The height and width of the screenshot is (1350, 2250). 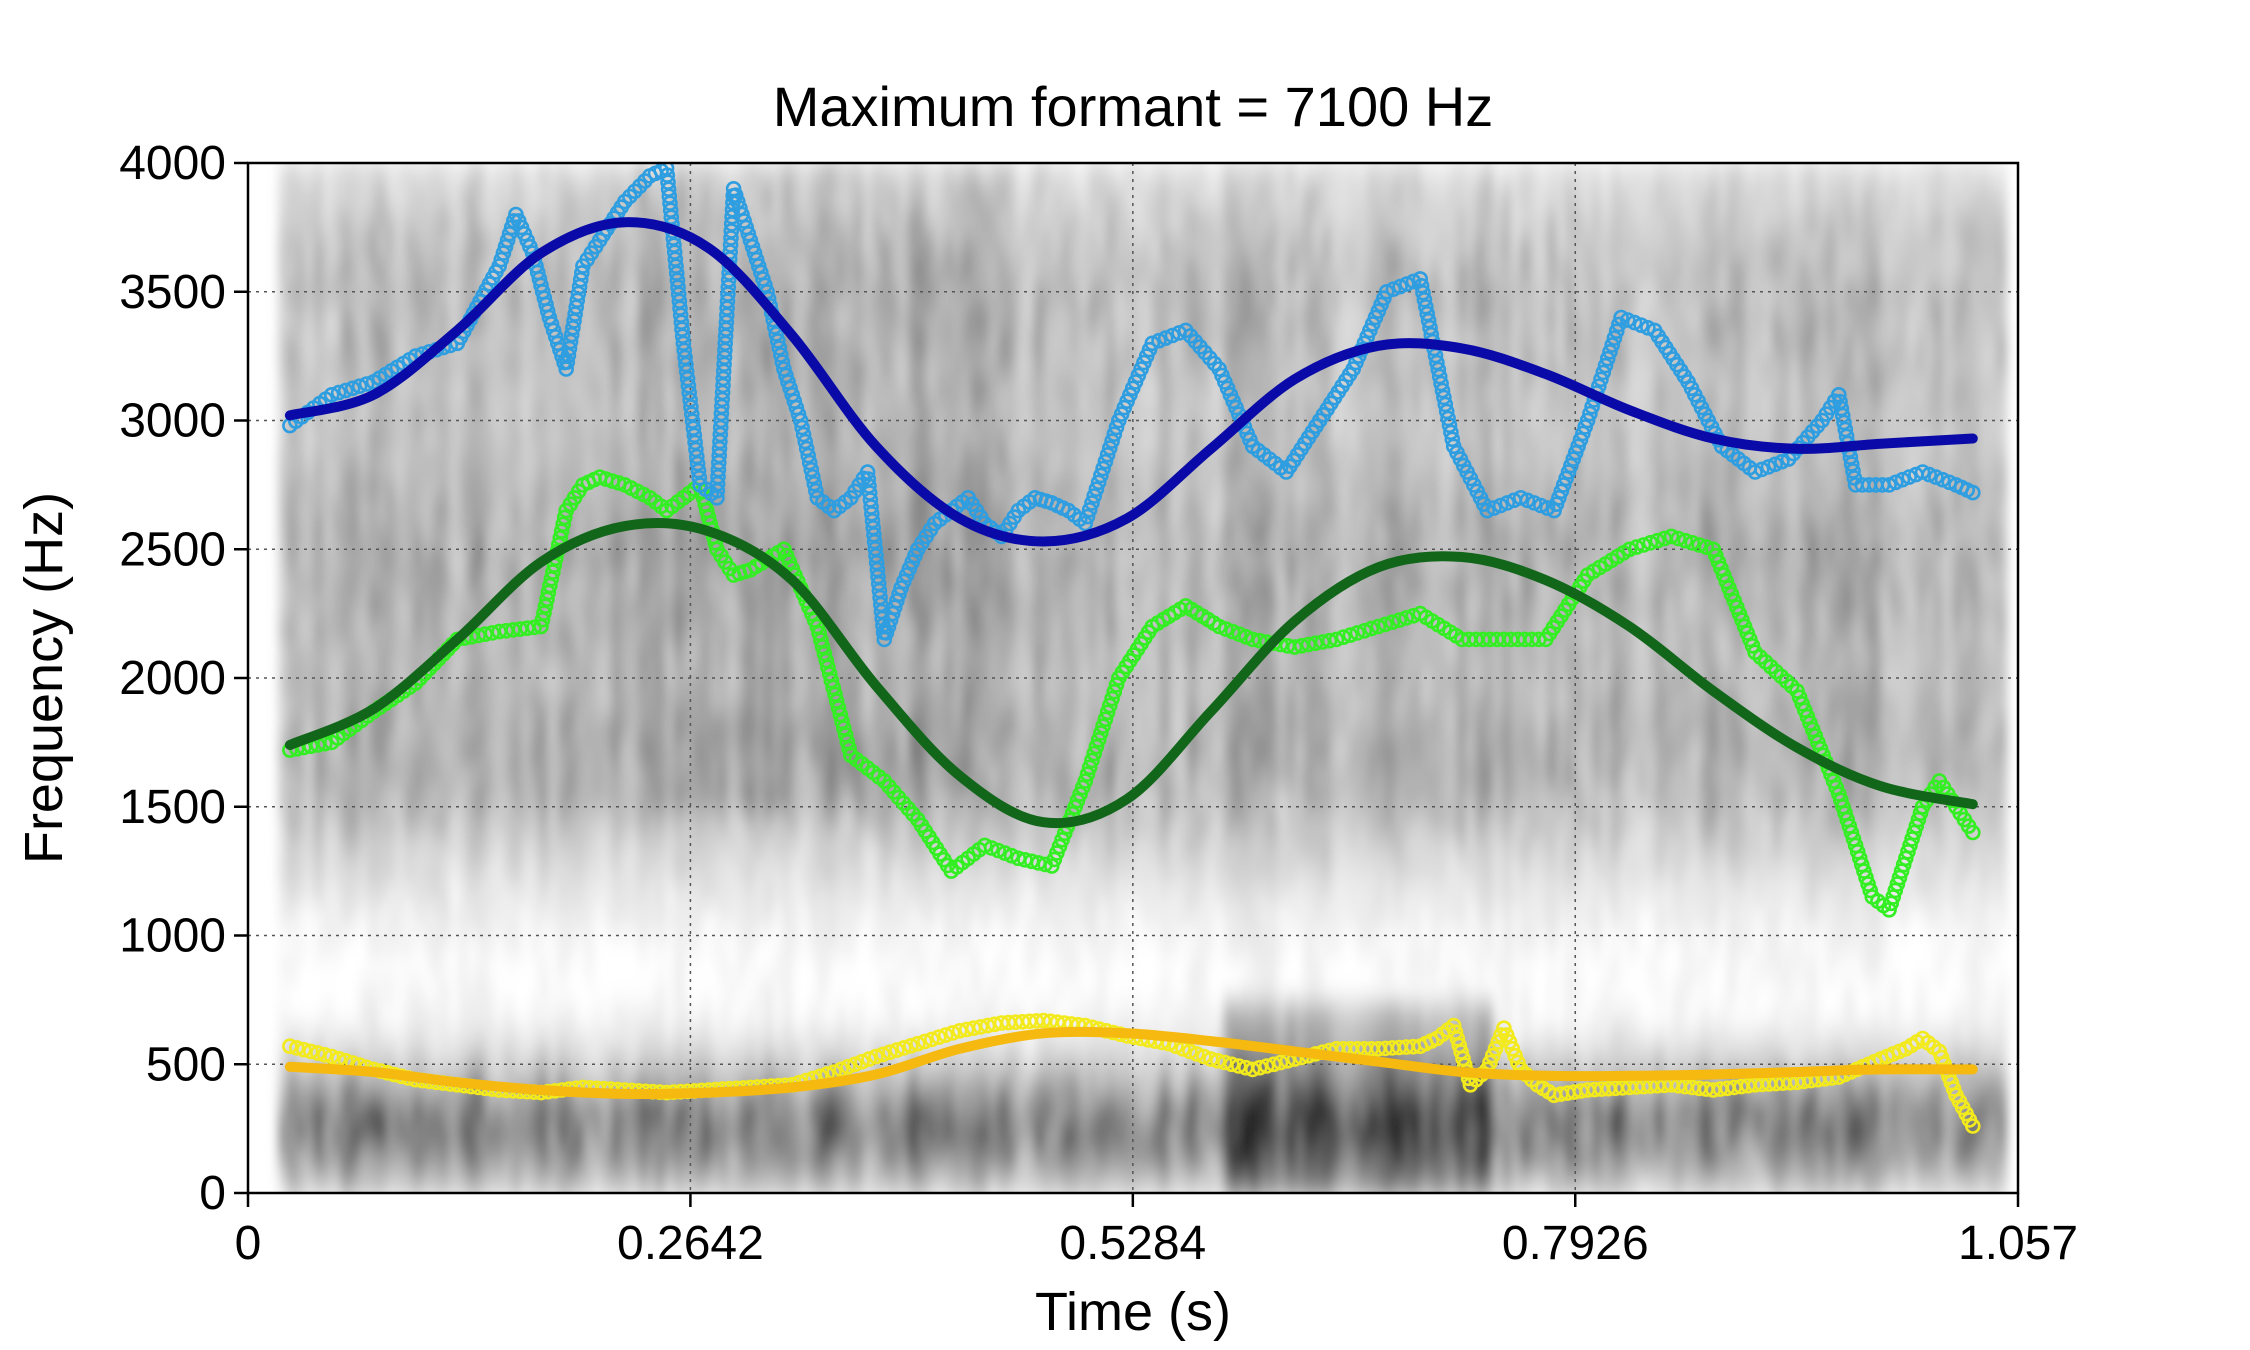 I want to click on formant-track-line, so click(x=1131, y=1063).